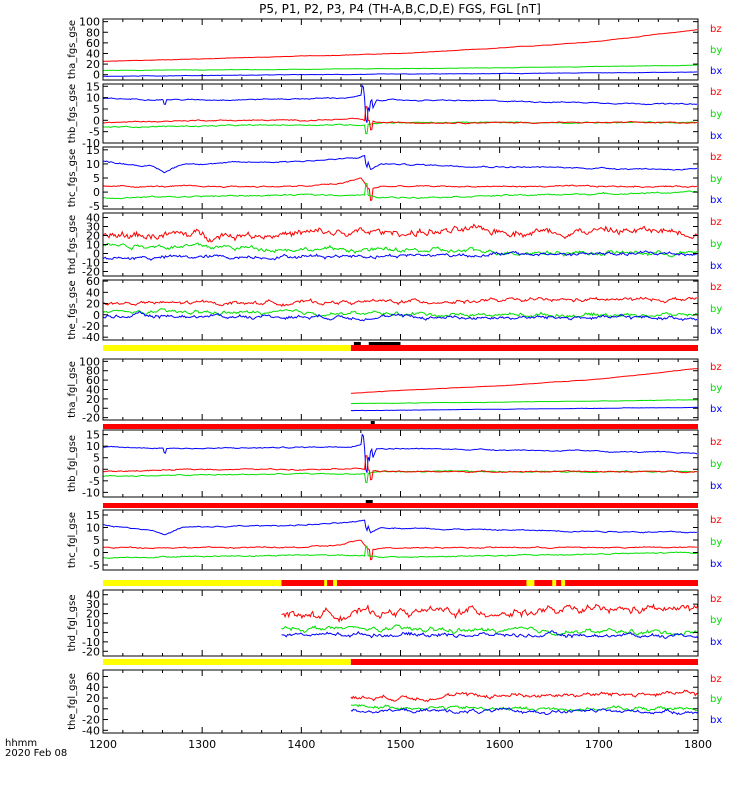  What do you see at coordinates (36, 753) in the screenshot?
I see `date-label: 2020 Feb 08` at bounding box center [36, 753].